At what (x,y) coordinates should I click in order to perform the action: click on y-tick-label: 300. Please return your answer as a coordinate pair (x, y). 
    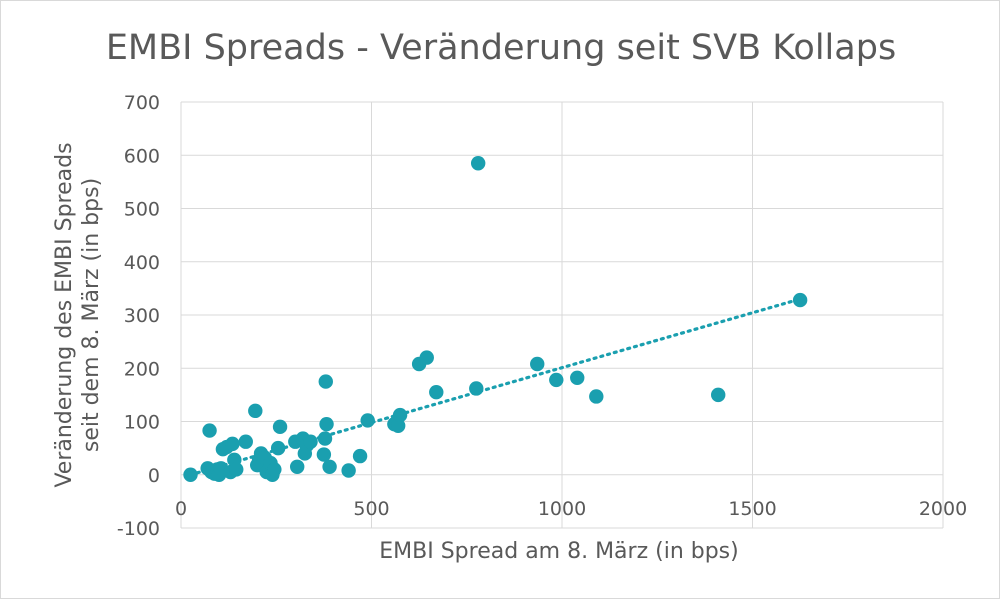
    Looking at the image, I should click on (142, 316).